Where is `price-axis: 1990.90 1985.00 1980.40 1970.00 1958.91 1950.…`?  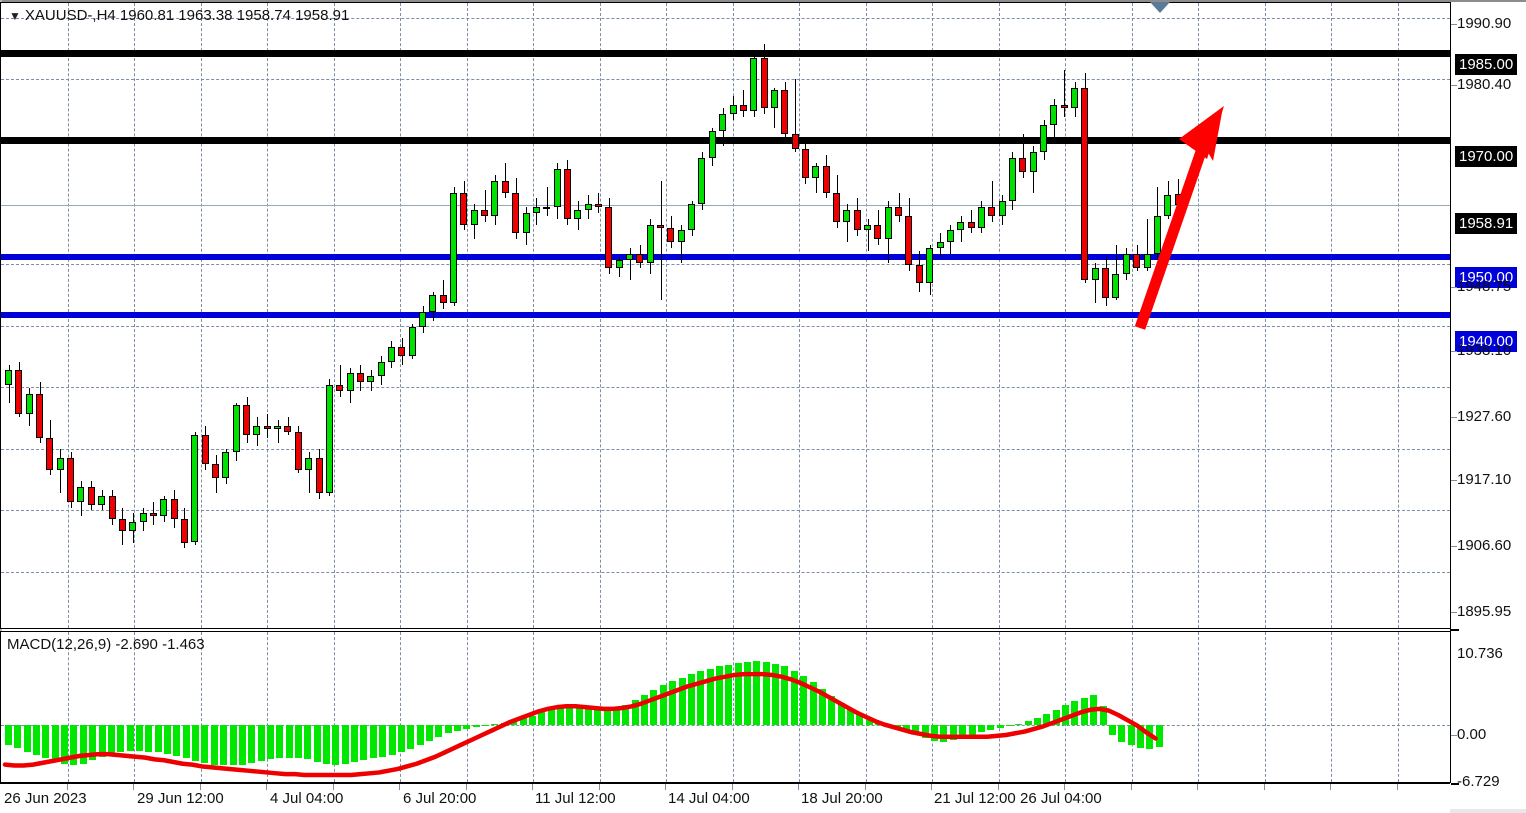 price-axis: 1990.90 1985.00 1980.40 1970.00 1958.91 1950.… is located at coordinates (1488, 396).